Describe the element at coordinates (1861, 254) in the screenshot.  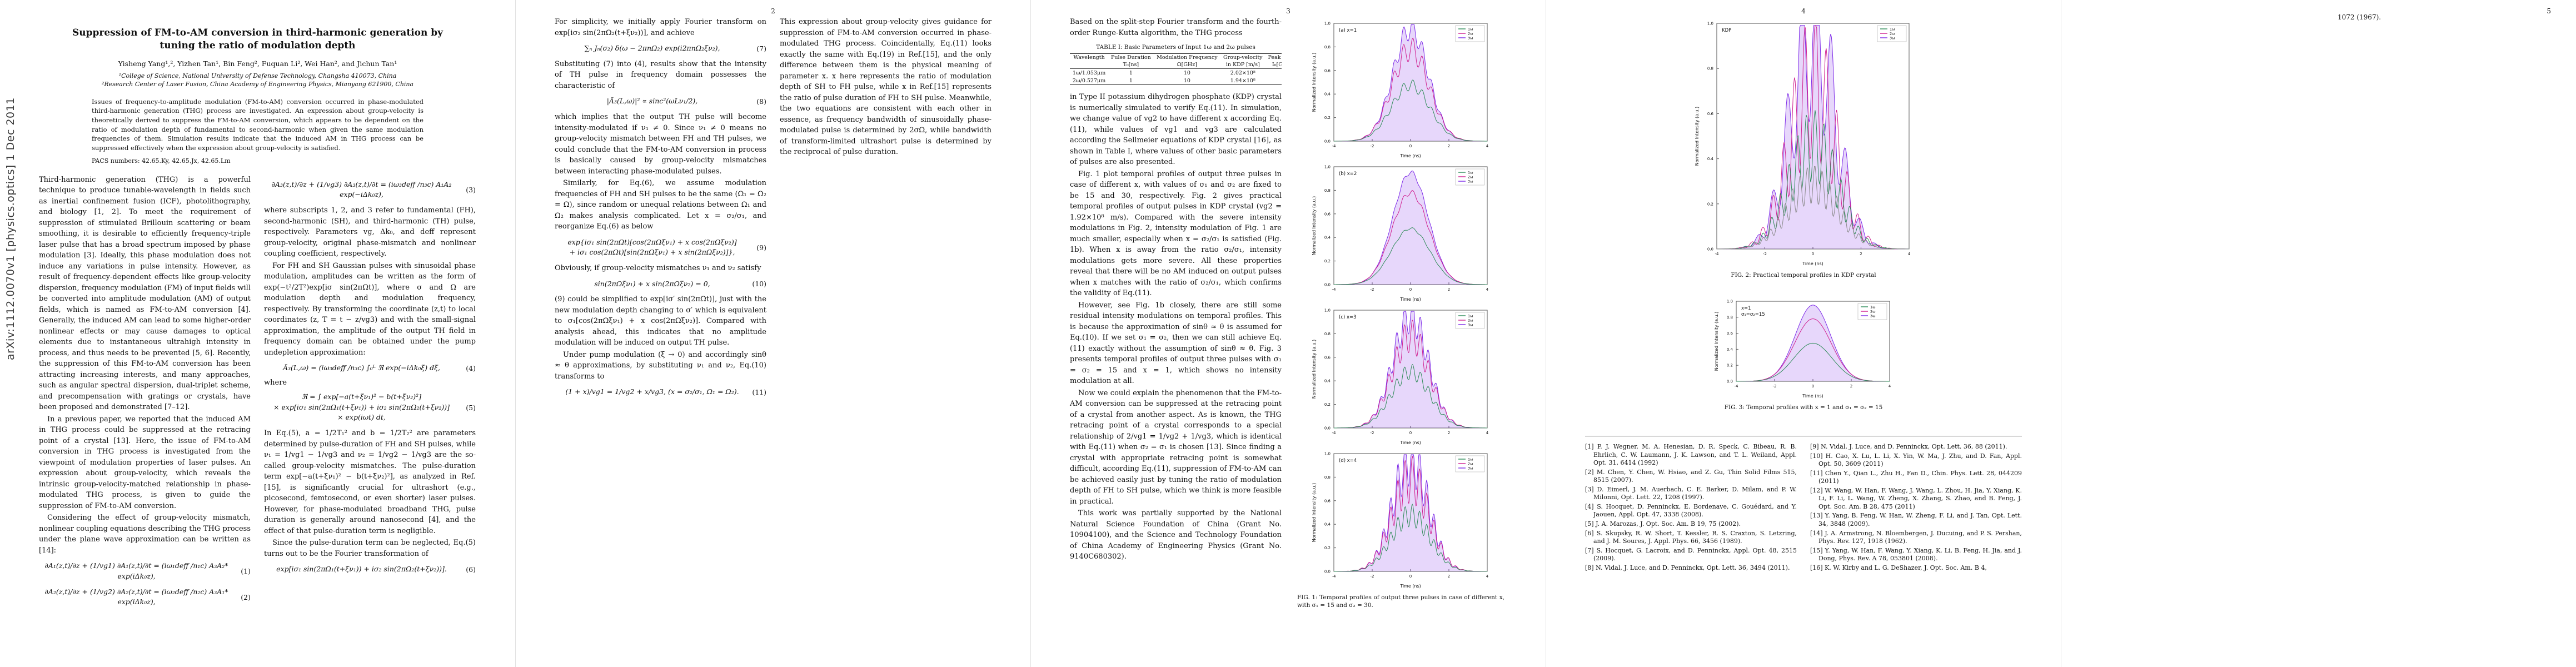
I see `svg-text: 2` at that location.